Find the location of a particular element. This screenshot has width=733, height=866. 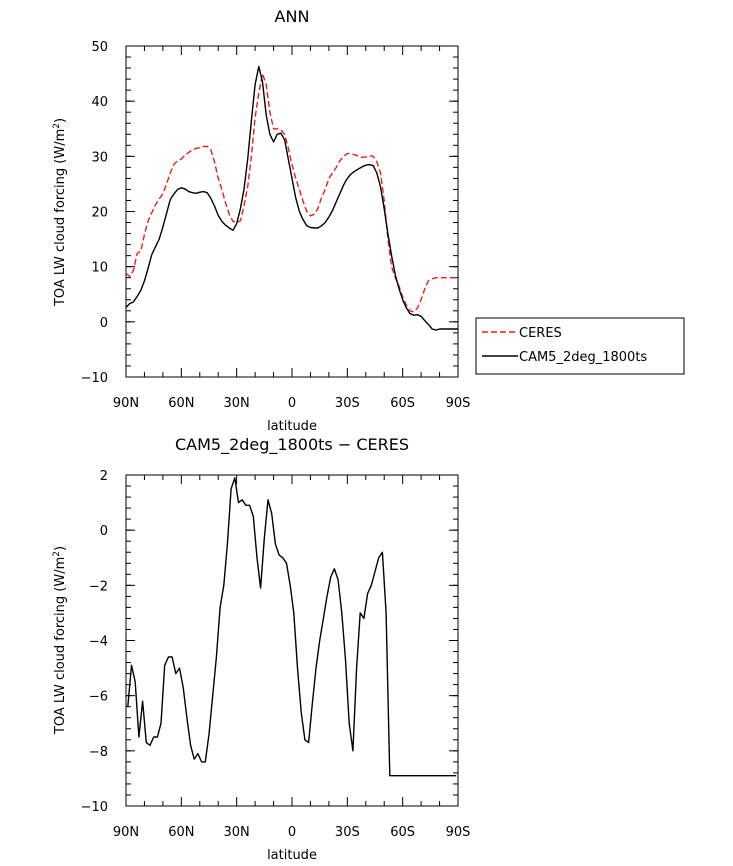

y-tick-label: −2 is located at coordinates (98, 586).